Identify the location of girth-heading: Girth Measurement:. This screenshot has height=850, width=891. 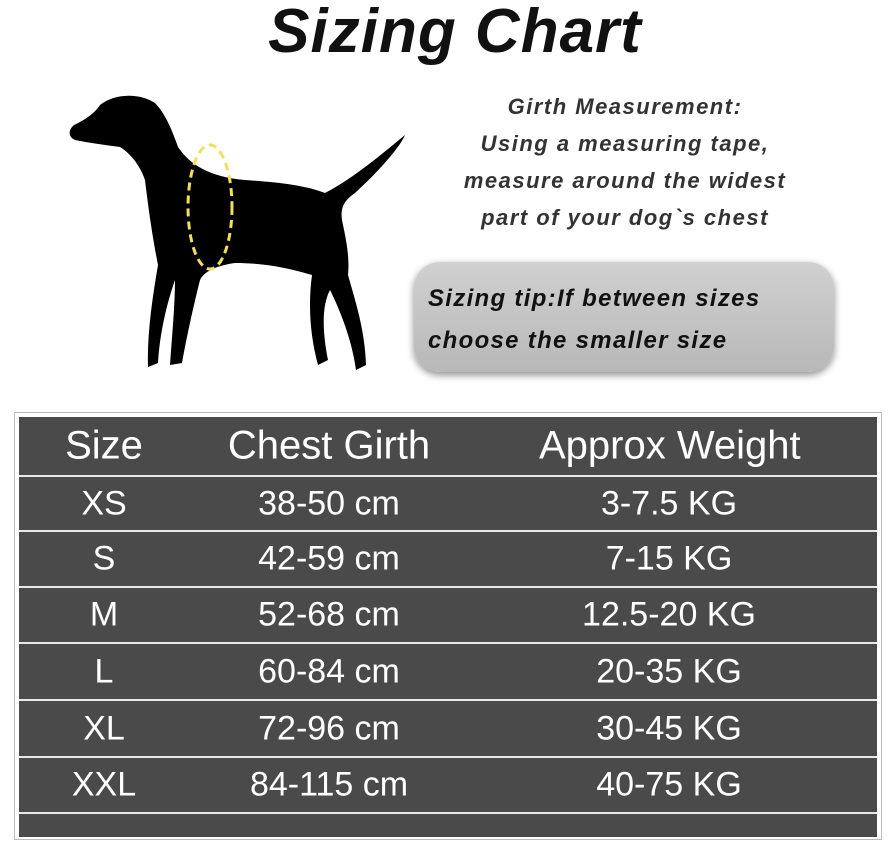
(625, 106).